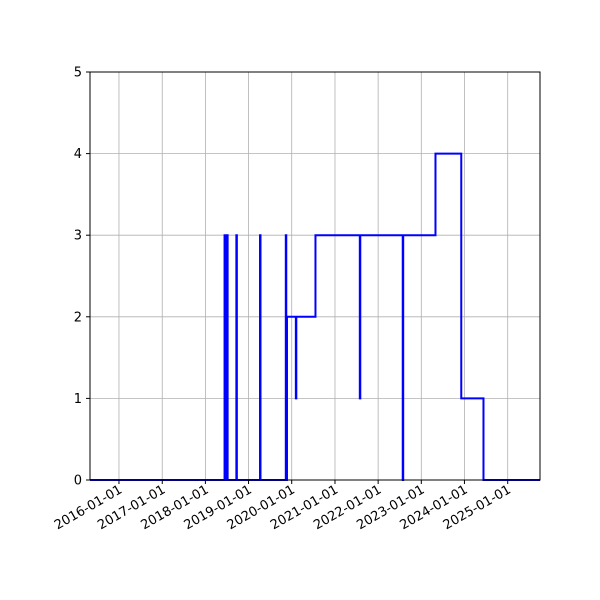 The height and width of the screenshot is (600, 600). Describe the element at coordinates (78, 399) in the screenshot. I see `y-tick-label: 1` at that location.